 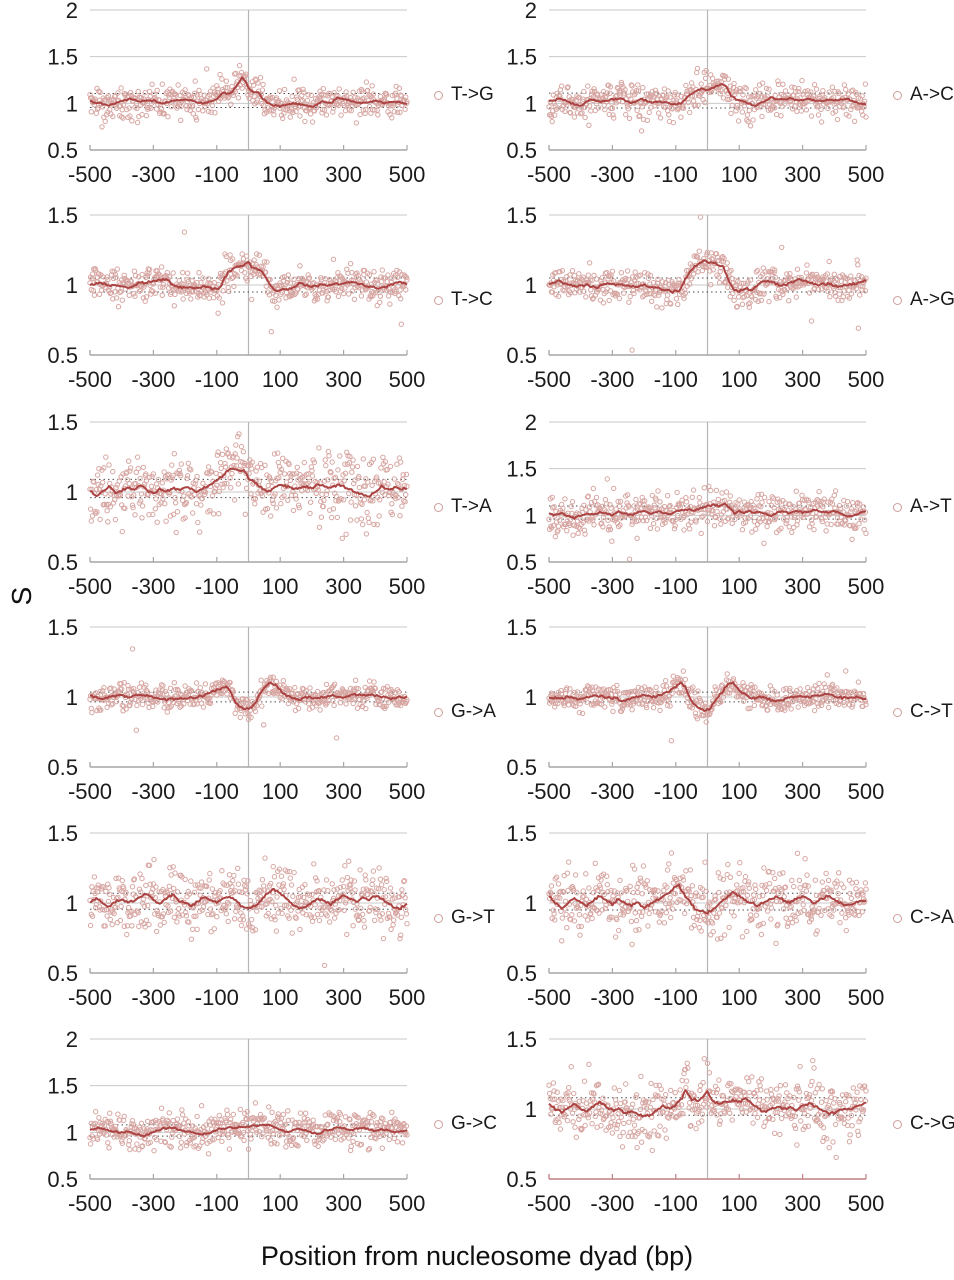 What do you see at coordinates (695, 297) in the screenshot?
I see `plot-A->G: 1.5 1 0.5-500 -300 -100 100 300 500` at bounding box center [695, 297].